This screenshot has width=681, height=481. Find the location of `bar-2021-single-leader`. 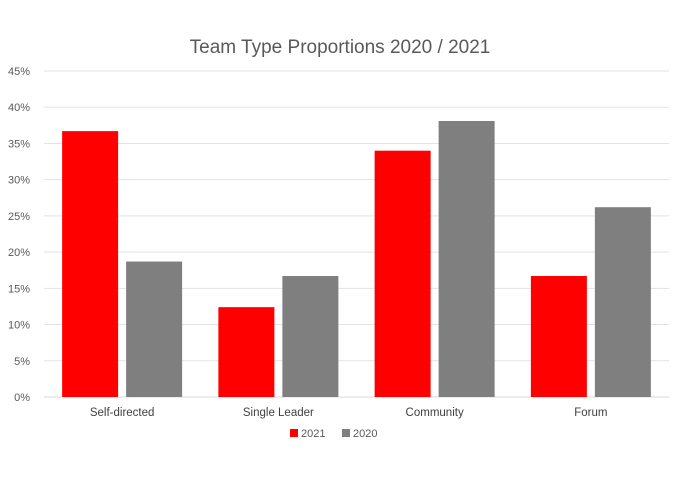

bar-2021-single-leader is located at coordinates (246, 352).